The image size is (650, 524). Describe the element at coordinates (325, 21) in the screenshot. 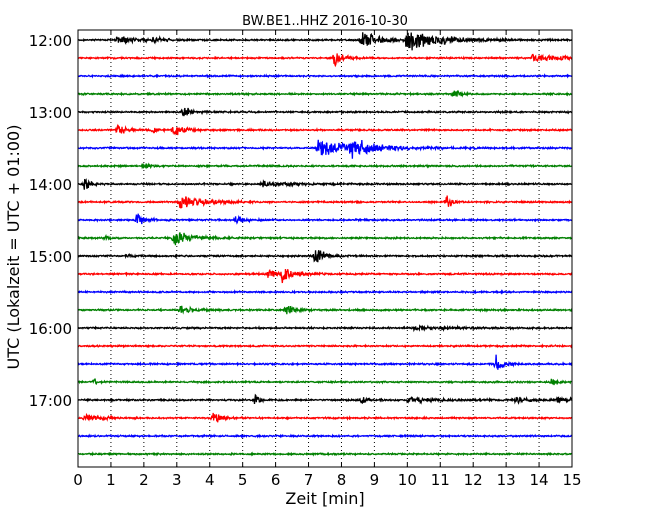

I see `chart-title: BW.BE1..HHZ 2016-10-30` at that location.